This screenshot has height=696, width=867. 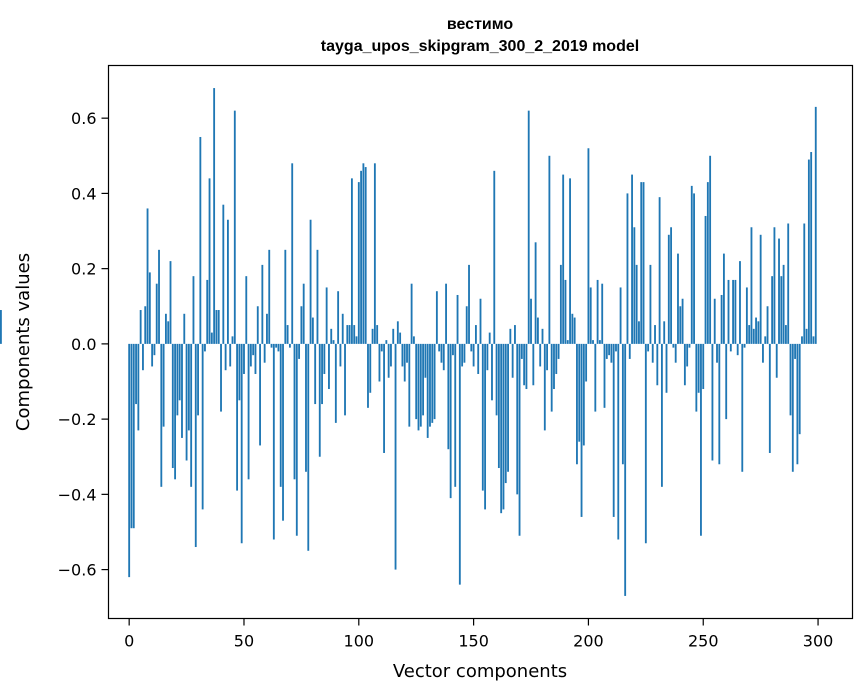 I want to click on x-tick-label: 100, so click(x=359, y=641).